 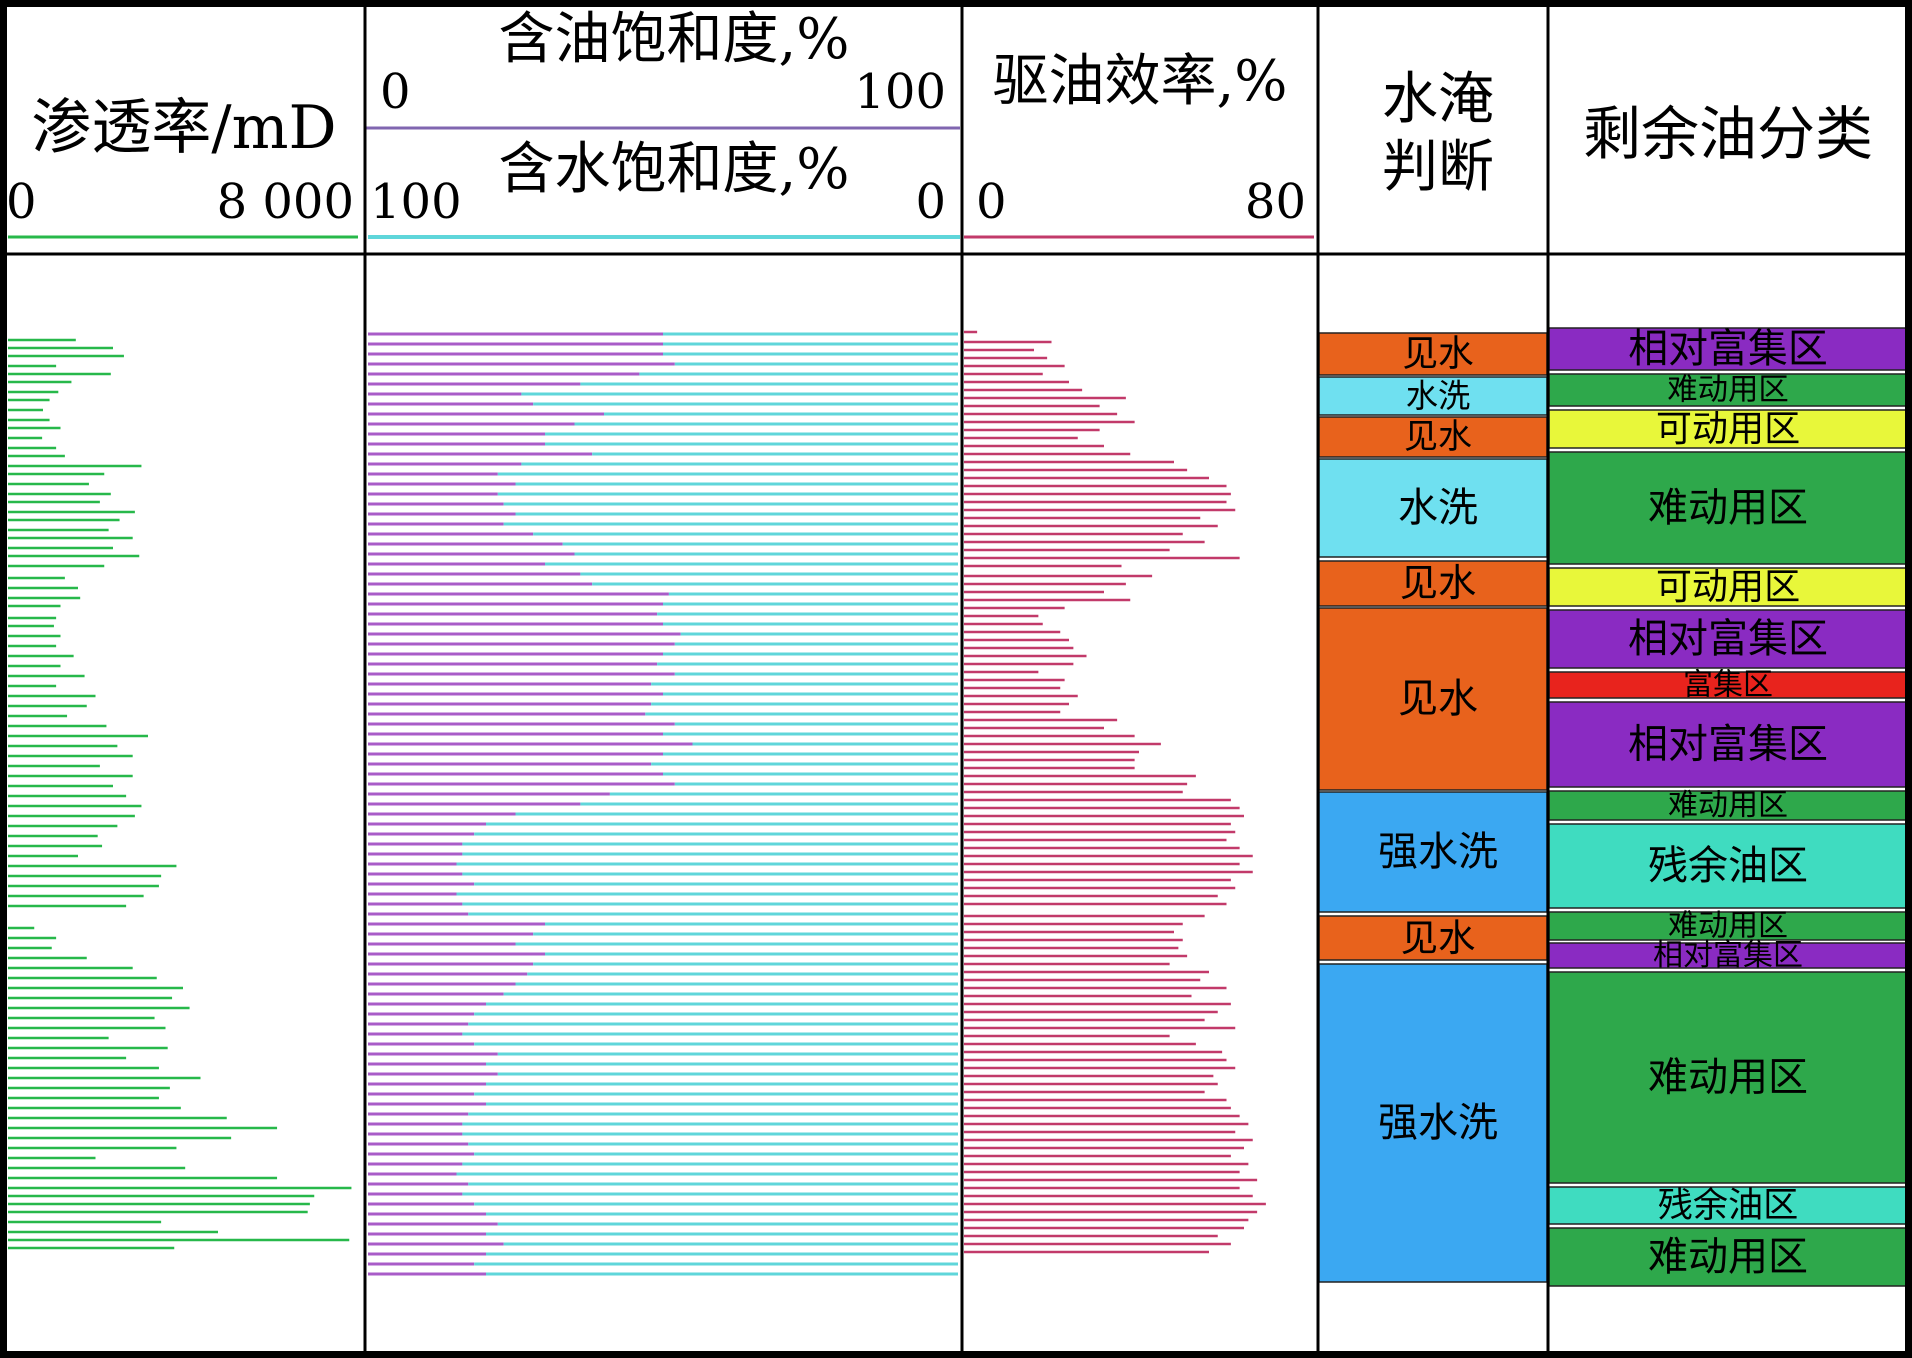 I want to click on perm-tick-max: 8 000, so click(x=285, y=202).